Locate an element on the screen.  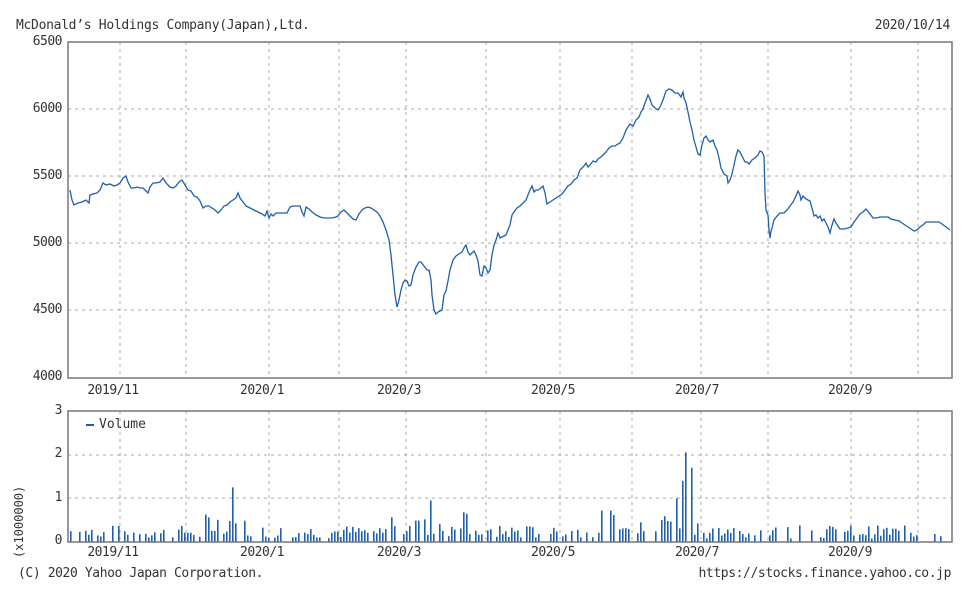
price-tick-4500: 4500 is located at coordinates (47, 309).